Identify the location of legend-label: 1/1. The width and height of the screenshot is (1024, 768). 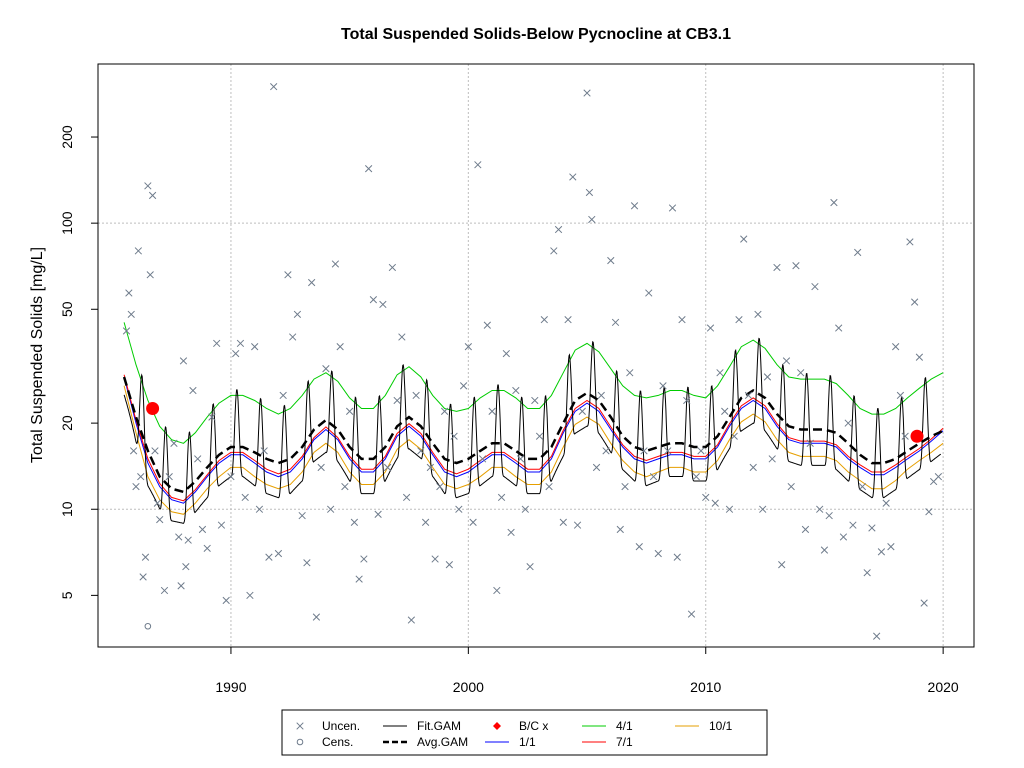
(527, 742).